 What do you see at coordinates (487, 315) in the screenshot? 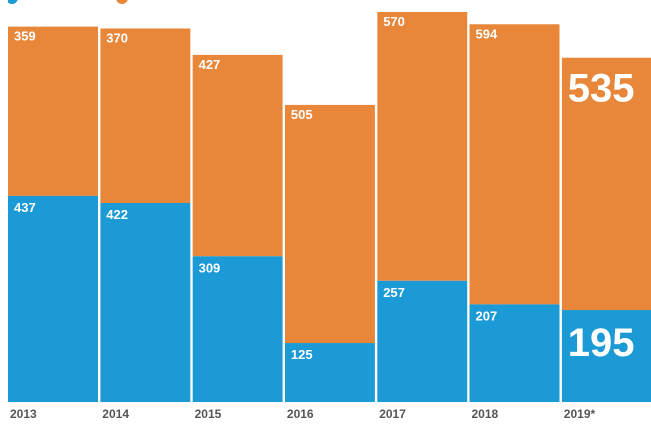
I see `label-bottom-2018: 207` at bounding box center [487, 315].